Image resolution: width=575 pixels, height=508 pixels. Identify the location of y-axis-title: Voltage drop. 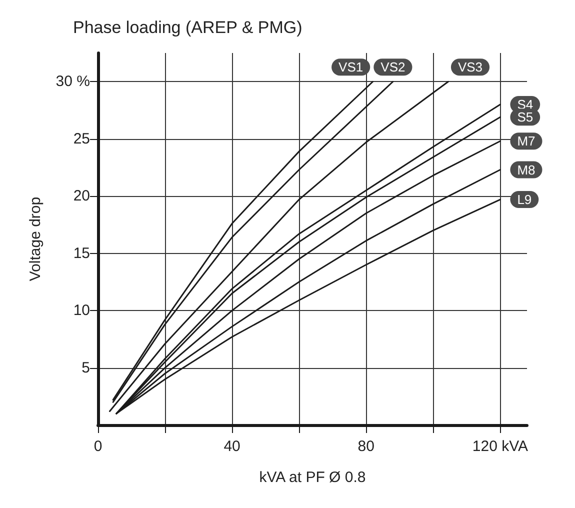
(35, 239).